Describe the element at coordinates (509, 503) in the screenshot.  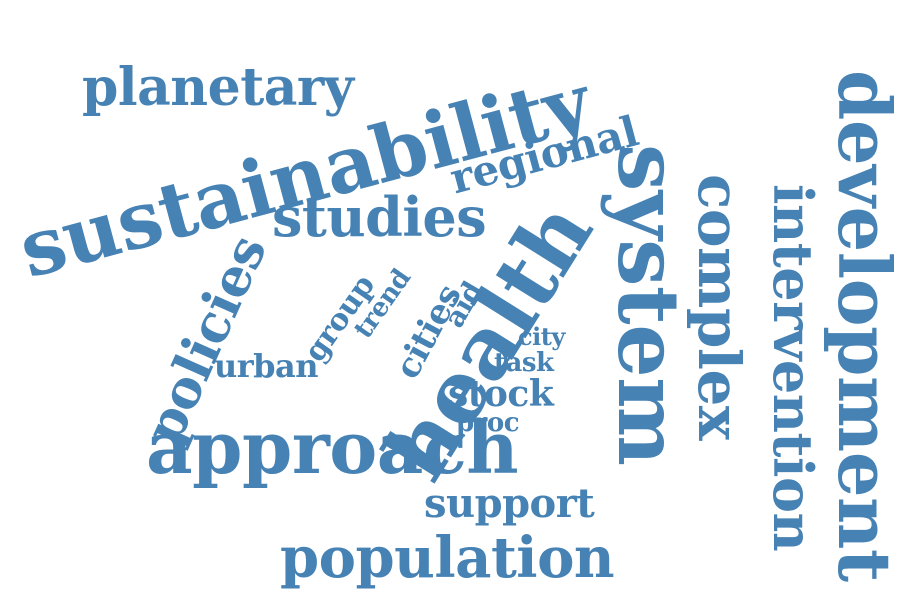
I see `word-support: support` at that location.